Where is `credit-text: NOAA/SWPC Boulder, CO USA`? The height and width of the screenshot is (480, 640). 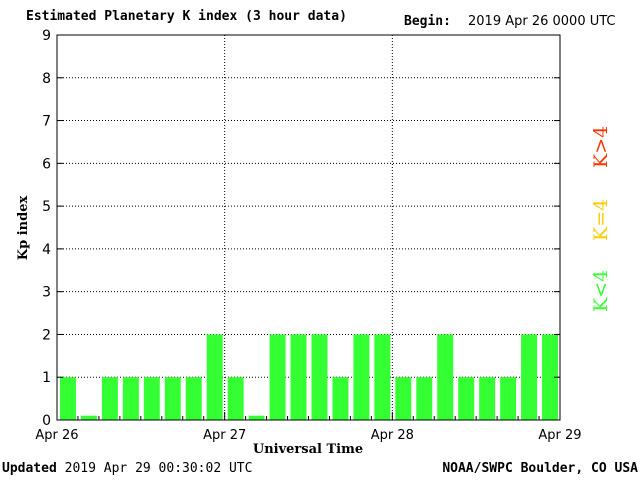
credit-text: NOAA/SWPC Boulder, CO USA is located at coordinates (540, 468).